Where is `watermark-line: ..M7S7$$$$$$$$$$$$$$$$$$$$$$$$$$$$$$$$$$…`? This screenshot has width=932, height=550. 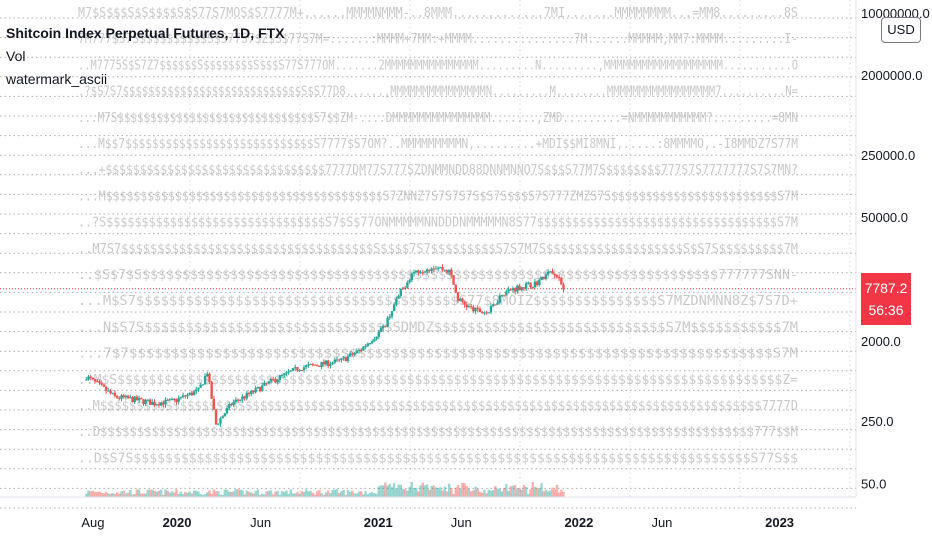 watermark-line: ..M7S7$$$$$$$$$$$$$$$$$$$$$$$$$$$$$$$$$$… is located at coordinates (438, 249).